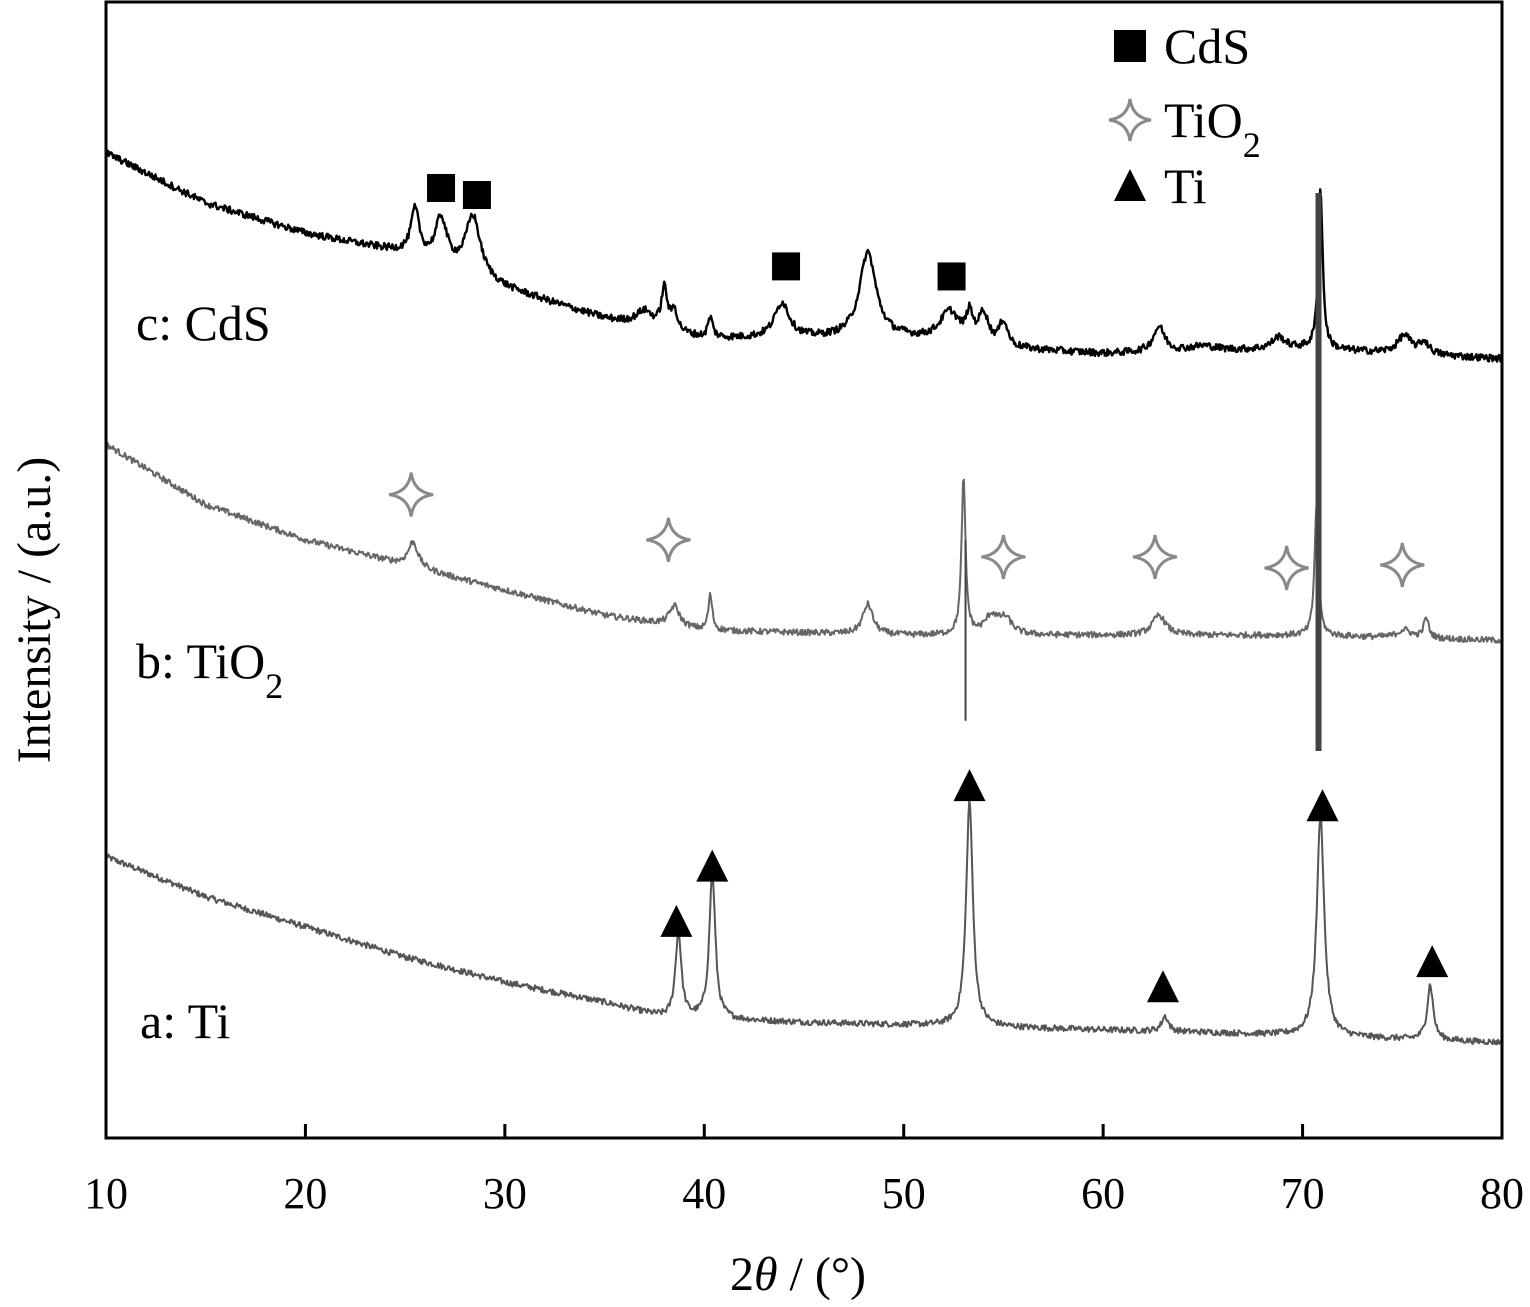 The height and width of the screenshot is (1307, 1530). Describe the element at coordinates (106, 1193) in the screenshot. I see `x-tick-label-0: 10` at that location.